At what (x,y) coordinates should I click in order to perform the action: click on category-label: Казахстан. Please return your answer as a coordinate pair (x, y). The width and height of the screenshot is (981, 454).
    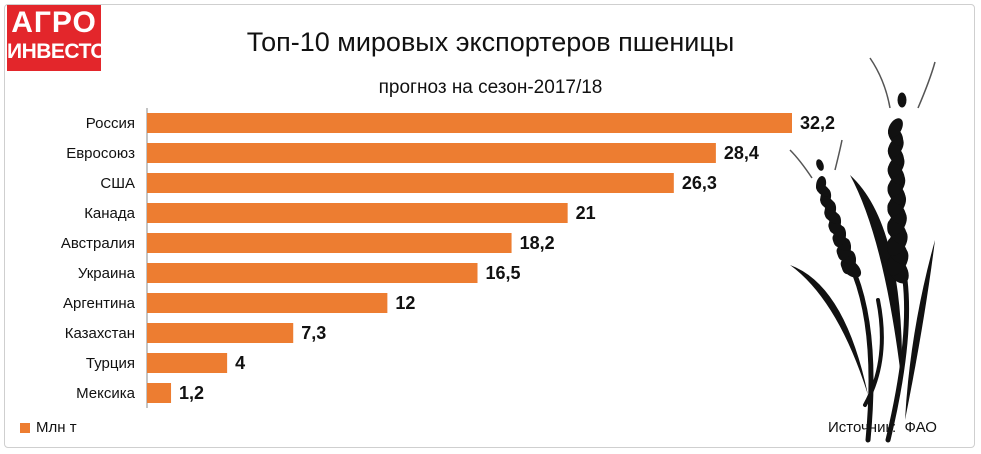
    Looking at the image, I should click on (100, 333).